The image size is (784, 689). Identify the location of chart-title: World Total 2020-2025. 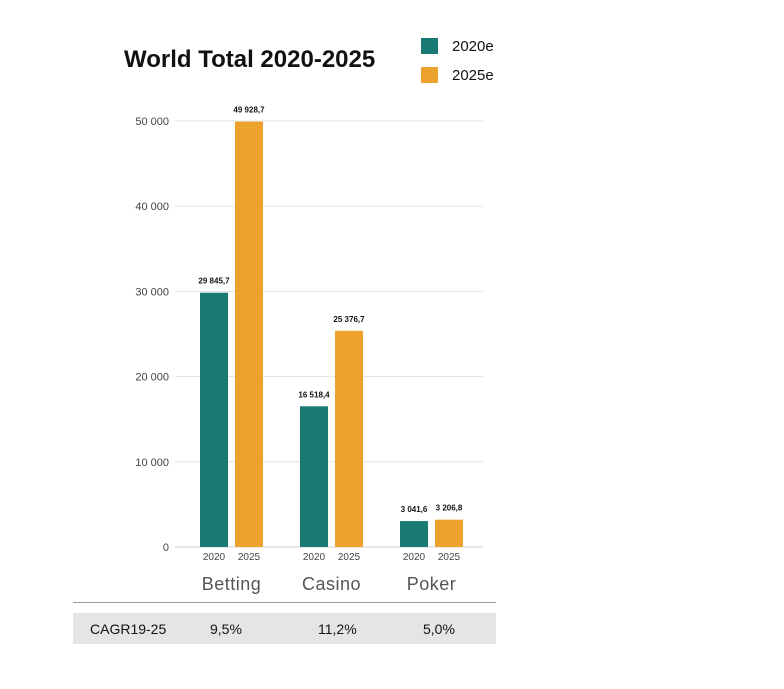
(250, 59).